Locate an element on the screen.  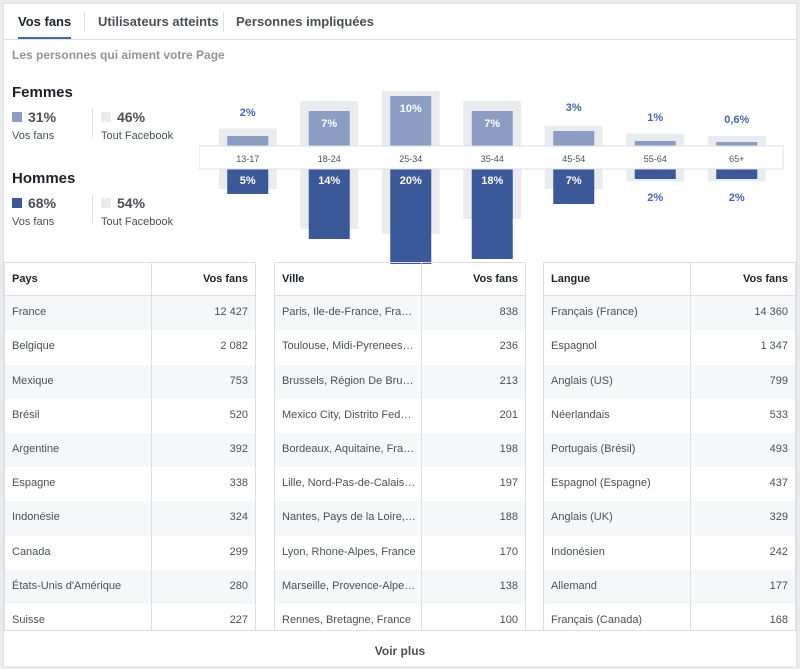
column-header: Pays is located at coordinates (25, 279).